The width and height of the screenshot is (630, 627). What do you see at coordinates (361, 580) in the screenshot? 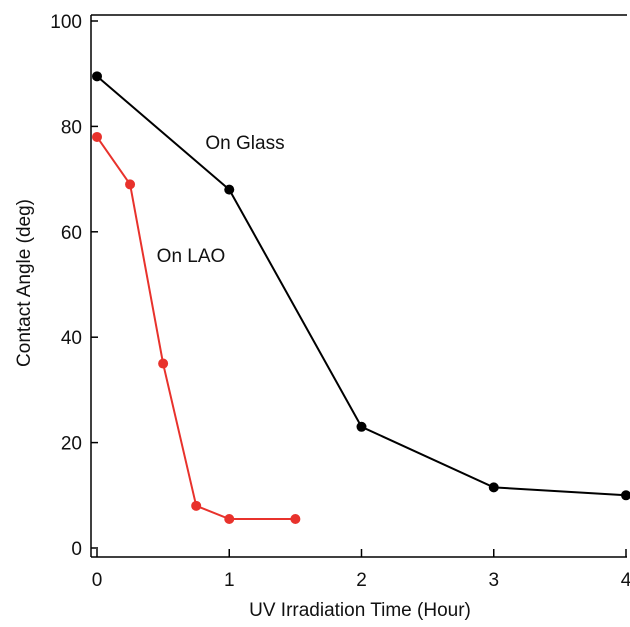
I see `x-tick-label: 2` at bounding box center [361, 580].